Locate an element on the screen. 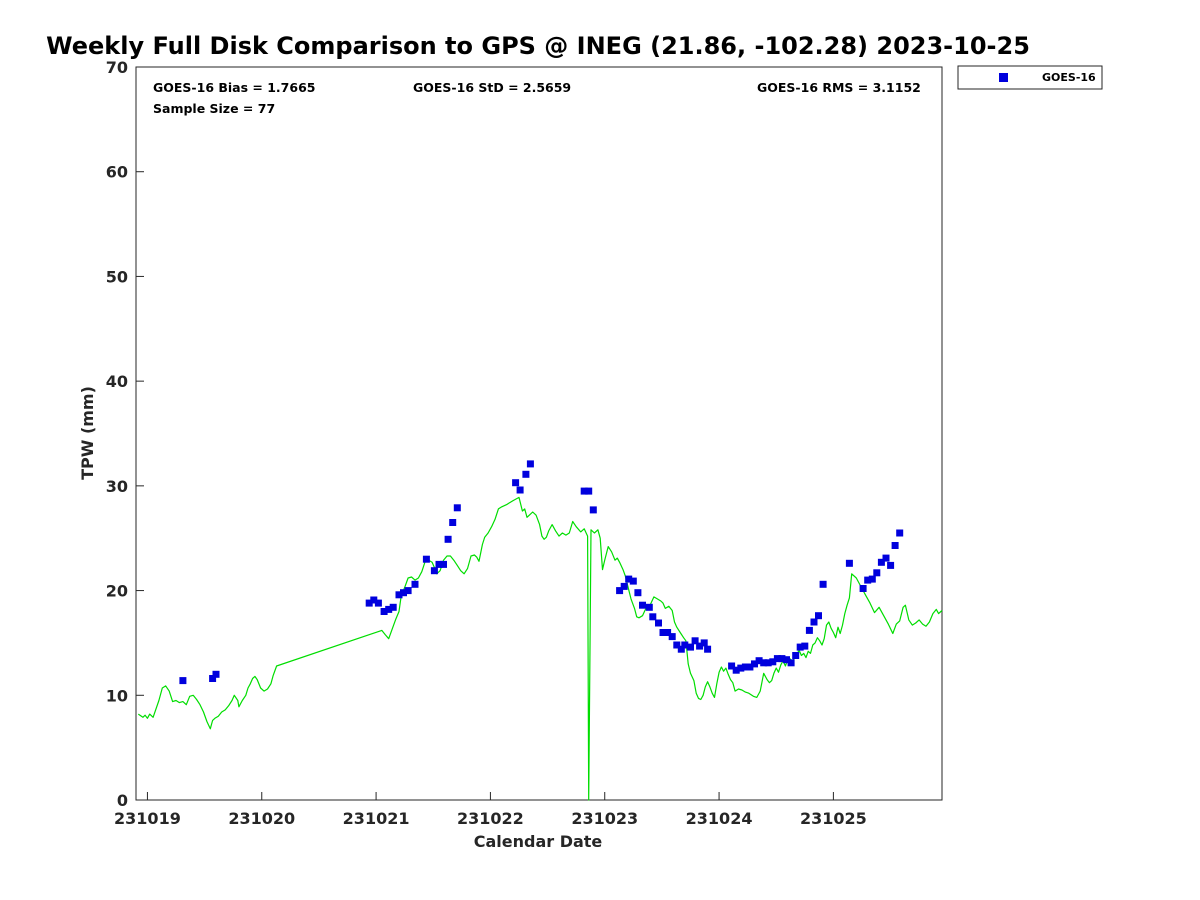  legend: GOES-16 is located at coordinates (1030, 77).